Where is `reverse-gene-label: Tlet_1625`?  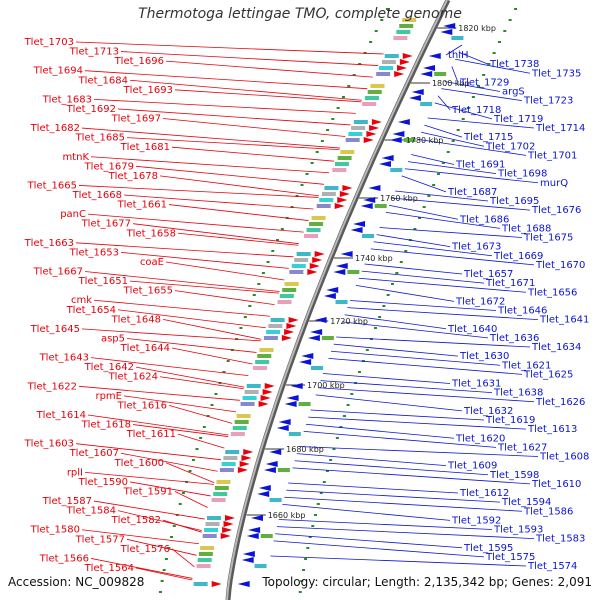
reverse-gene-label: Tlet_1625 is located at coordinates (548, 374).